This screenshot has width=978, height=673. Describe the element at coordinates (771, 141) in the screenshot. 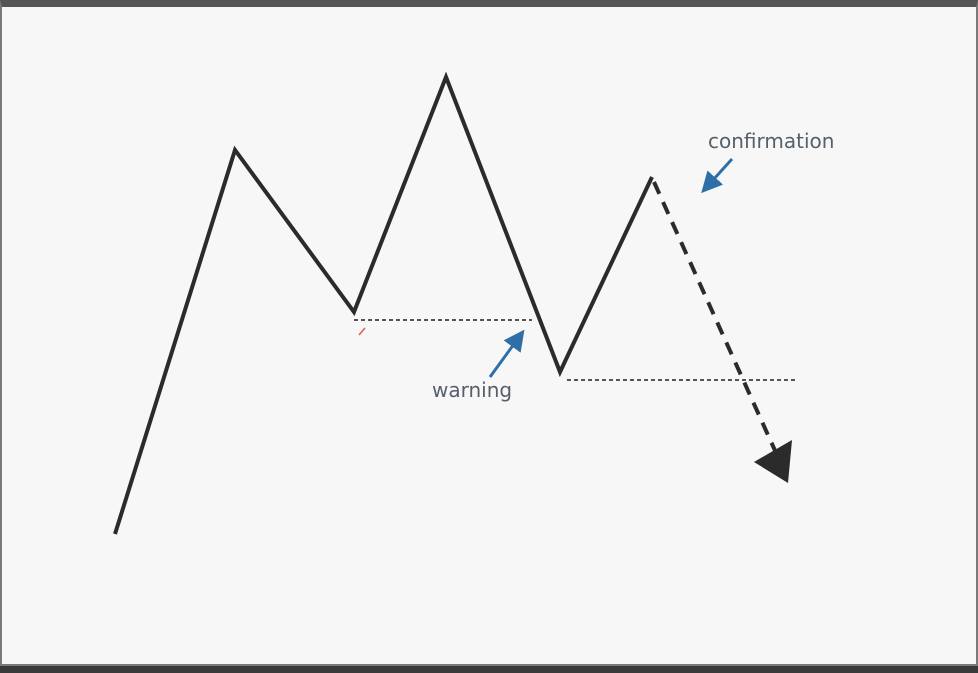

I see `confirmation-label: confirmation` at that location.